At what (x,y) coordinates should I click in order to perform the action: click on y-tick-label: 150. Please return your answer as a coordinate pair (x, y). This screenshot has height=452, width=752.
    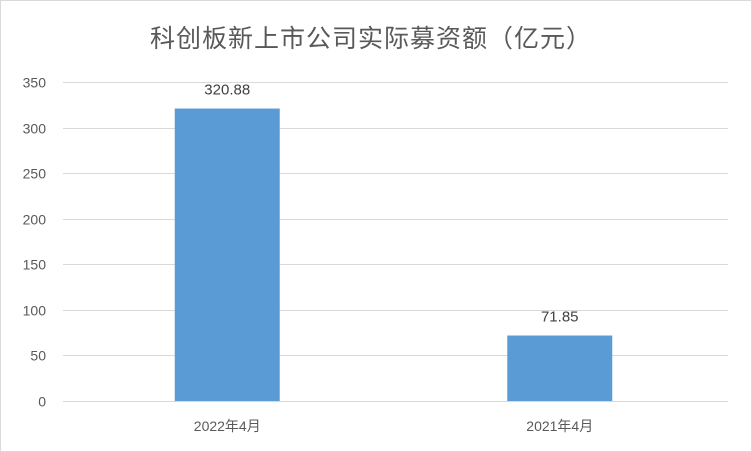
    Looking at the image, I should click on (35, 265).